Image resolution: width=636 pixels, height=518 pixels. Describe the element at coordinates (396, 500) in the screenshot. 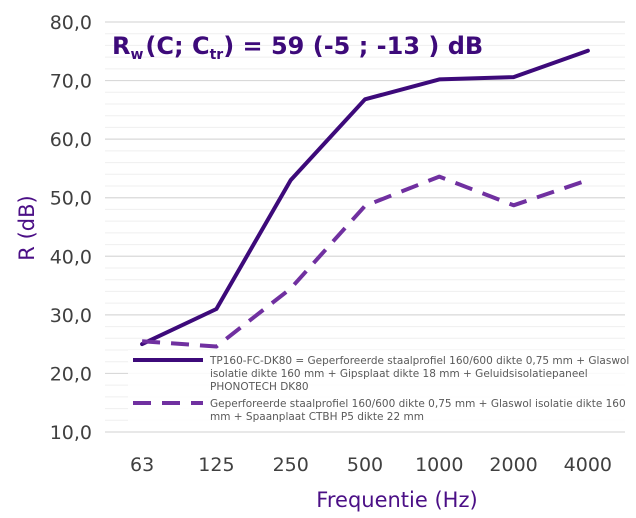

I see `x-axis-title: Frequentie (Hz)` at that location.